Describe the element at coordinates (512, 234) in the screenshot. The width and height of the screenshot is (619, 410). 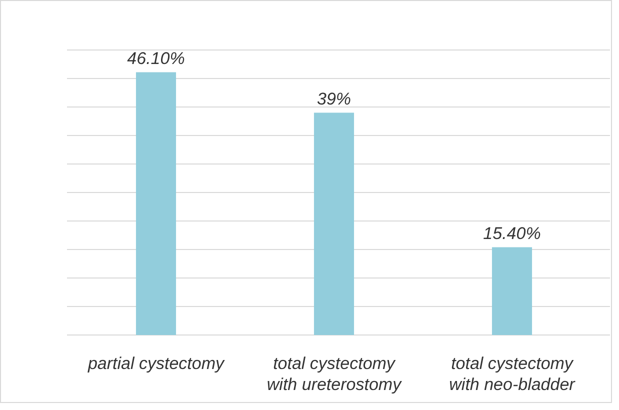
I see `data-label: 15.40%` at that location.